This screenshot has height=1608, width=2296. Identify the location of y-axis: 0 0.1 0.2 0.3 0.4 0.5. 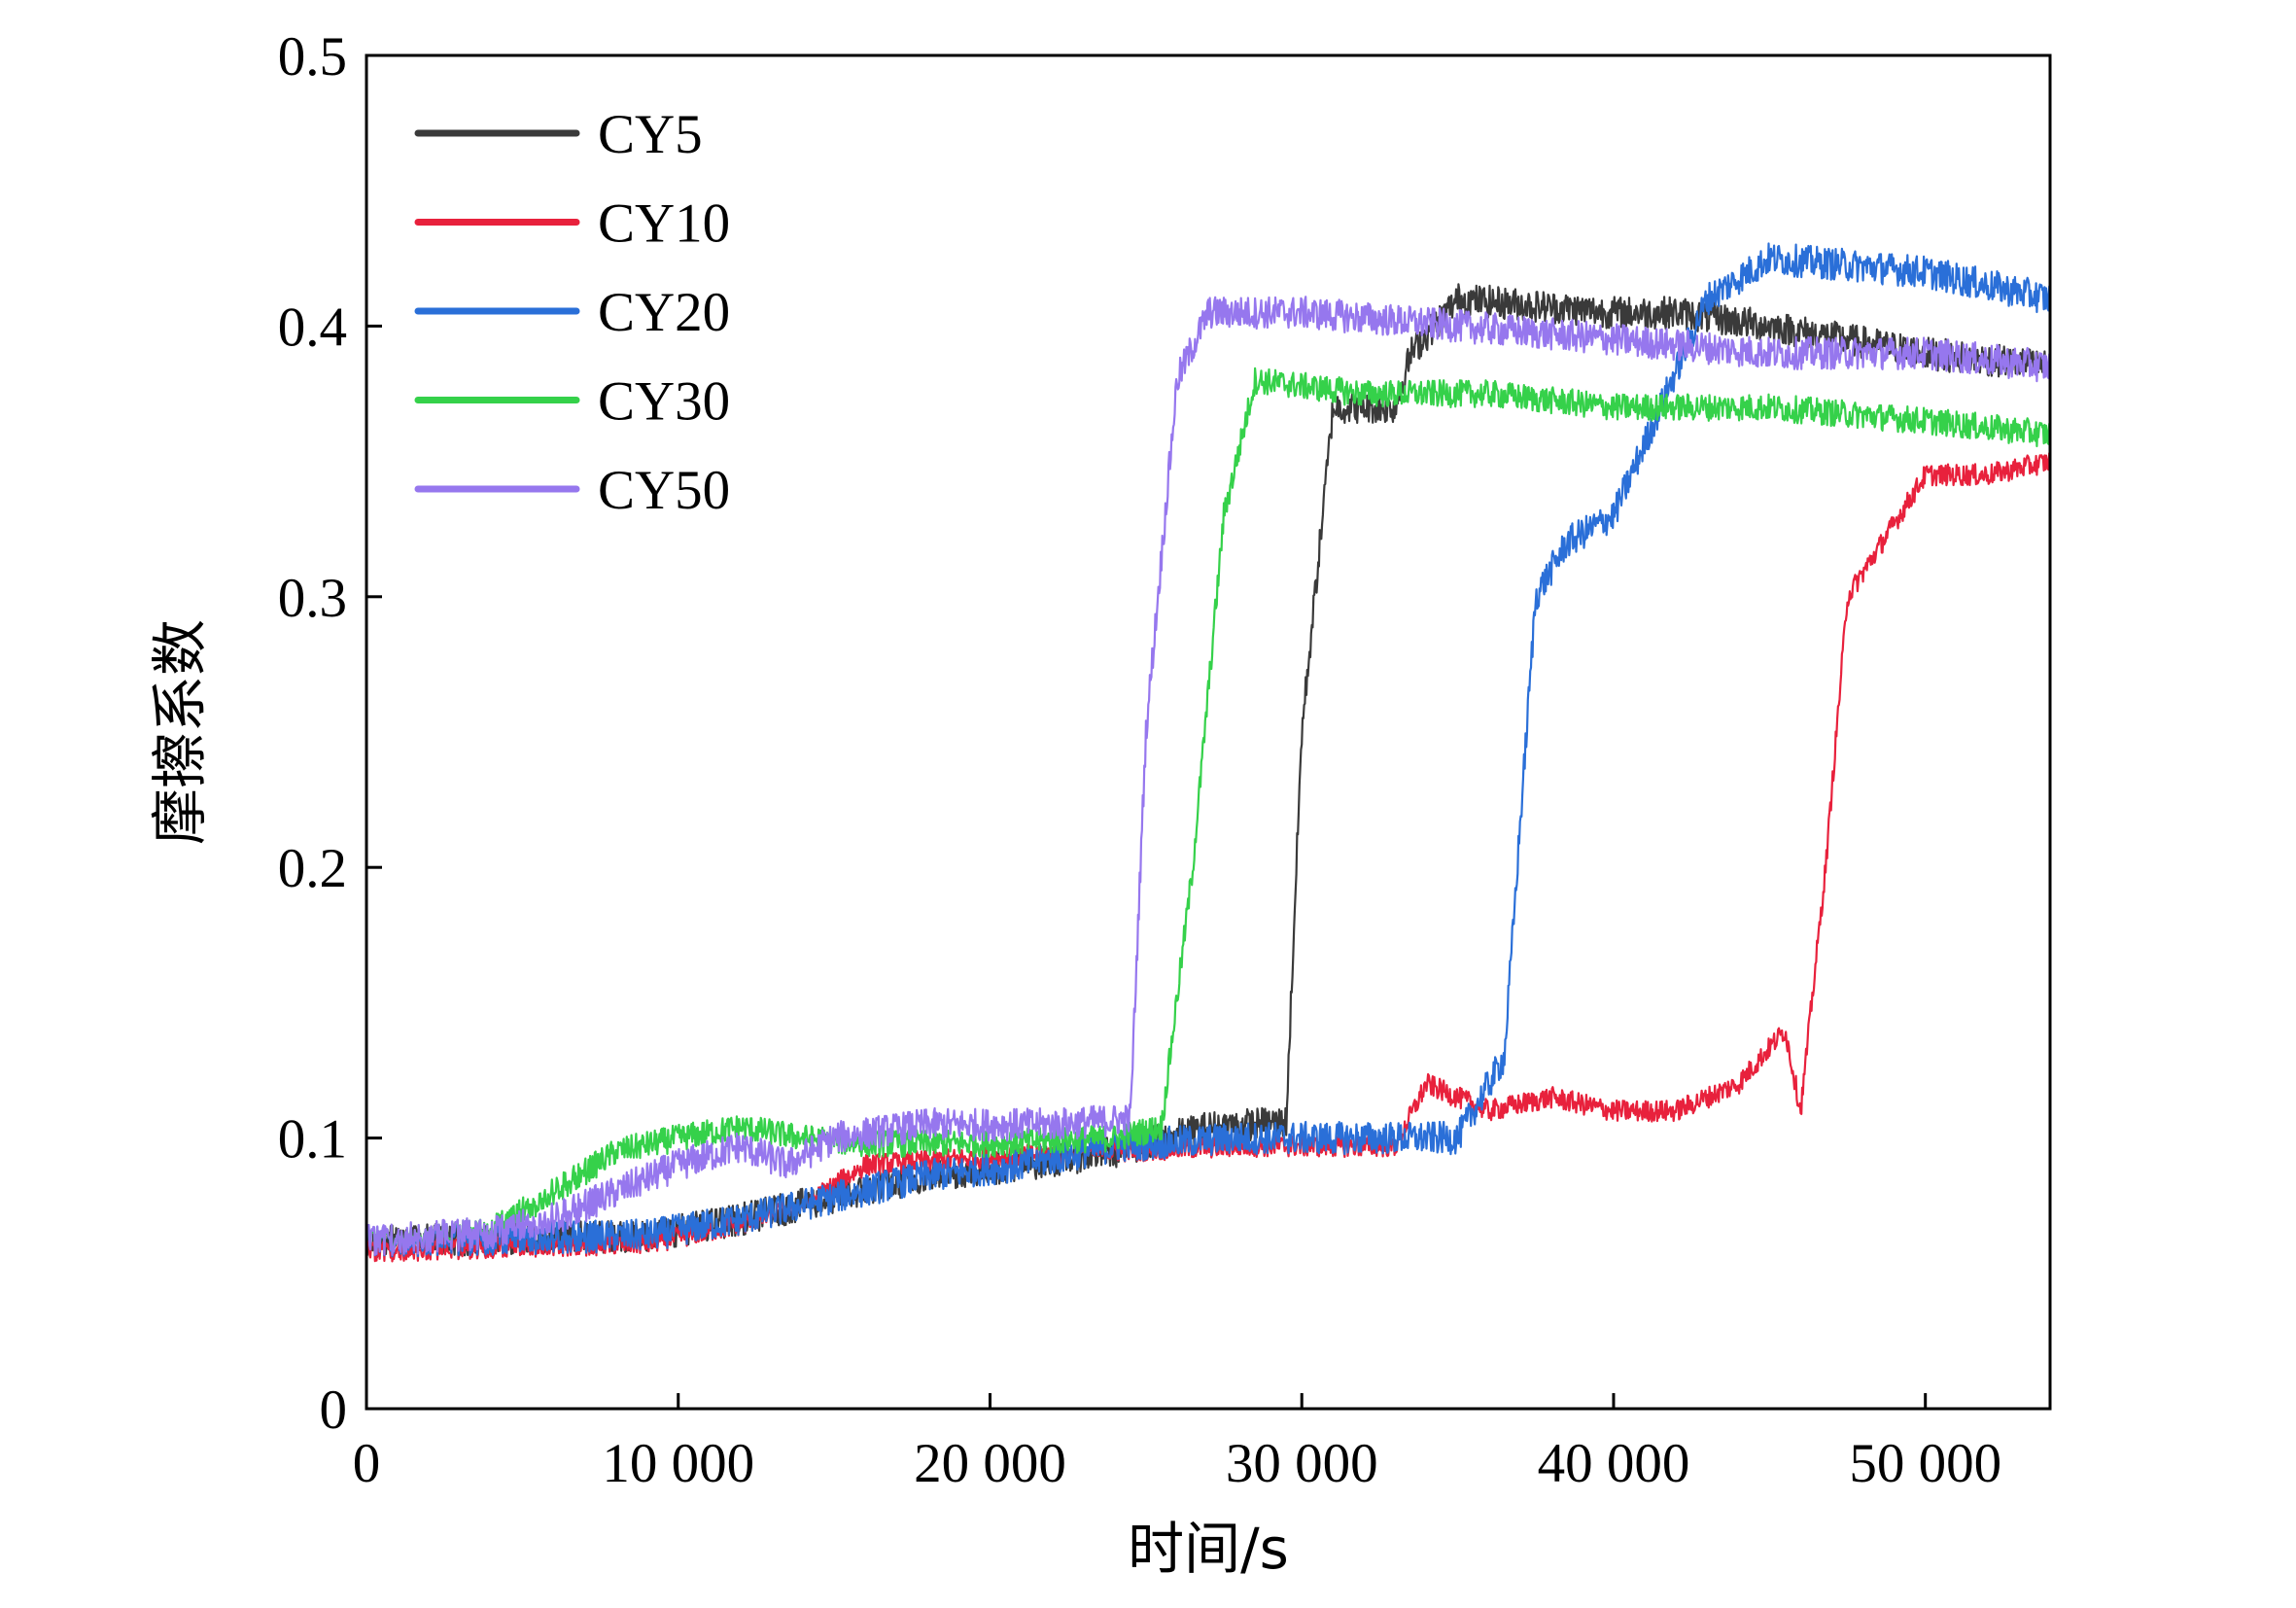
(330, 733).